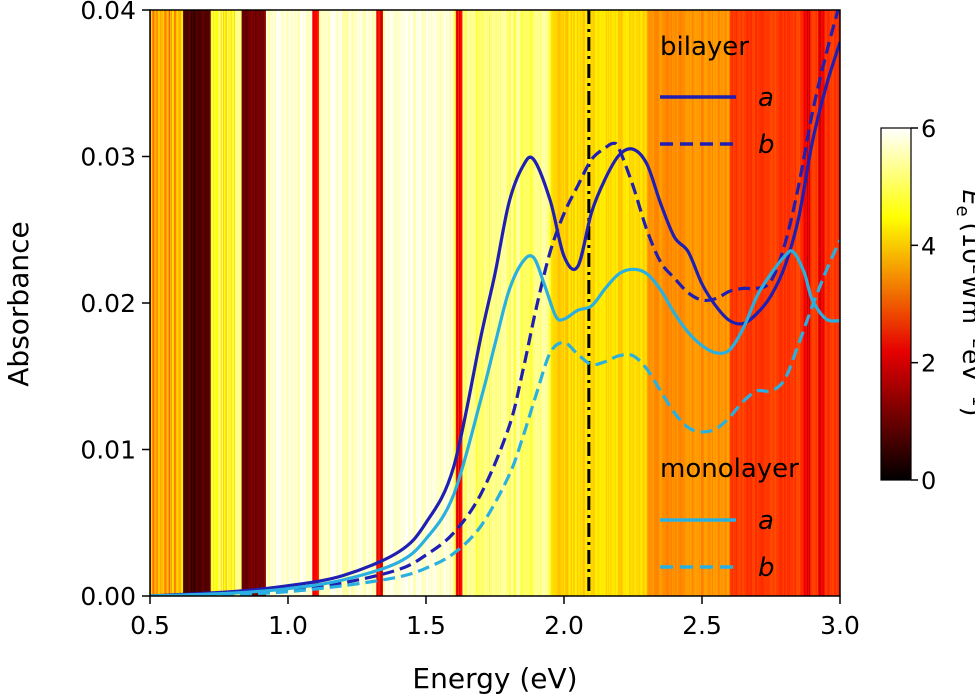 The width and height of the screenshot is (975, 698). I want to click on x-tick-label: 1.0, so click(288, 625).